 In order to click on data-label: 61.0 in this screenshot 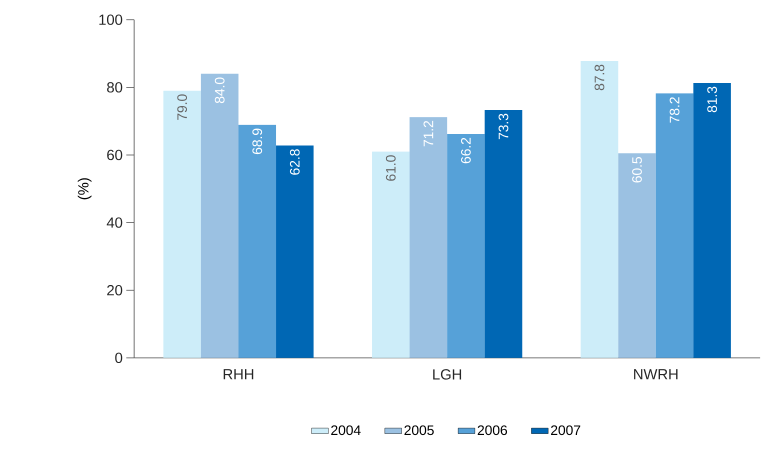, I will do `click(391, 168)`.